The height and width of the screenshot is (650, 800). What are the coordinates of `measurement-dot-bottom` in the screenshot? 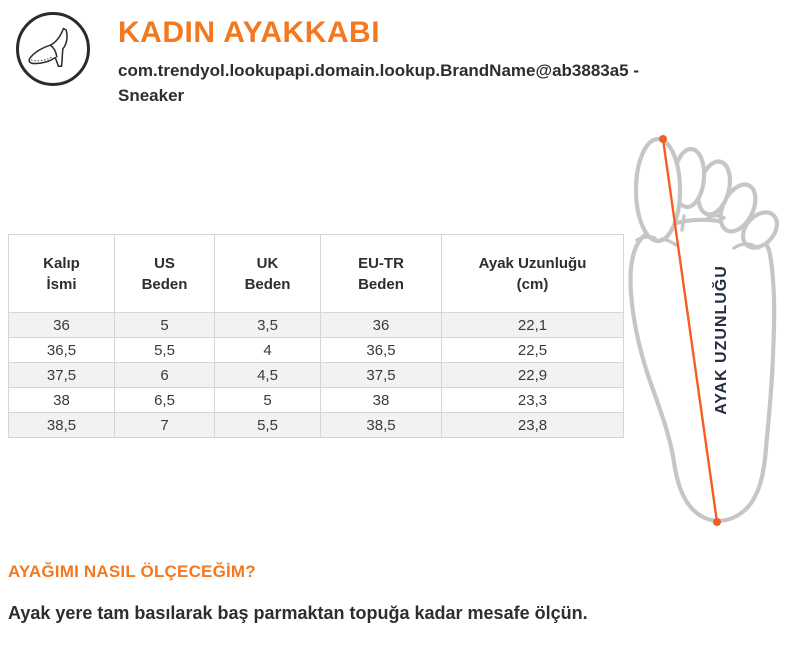 It's located at (717, 522).